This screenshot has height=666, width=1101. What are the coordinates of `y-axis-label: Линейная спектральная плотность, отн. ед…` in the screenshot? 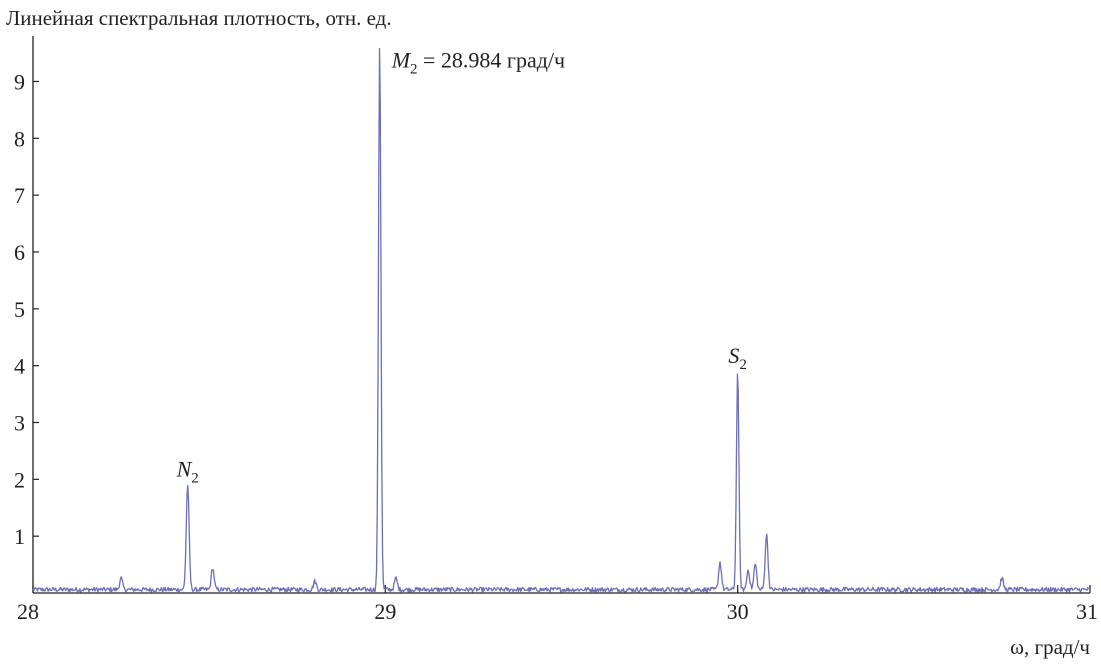 It's located at (199, 18).